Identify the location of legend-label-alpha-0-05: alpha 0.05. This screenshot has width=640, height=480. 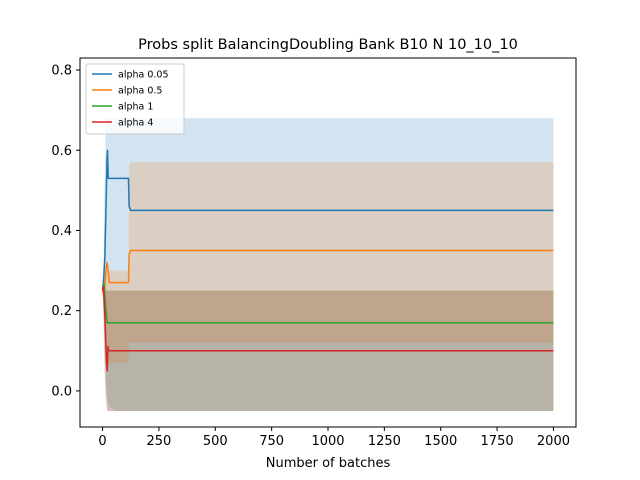
(143, 75).